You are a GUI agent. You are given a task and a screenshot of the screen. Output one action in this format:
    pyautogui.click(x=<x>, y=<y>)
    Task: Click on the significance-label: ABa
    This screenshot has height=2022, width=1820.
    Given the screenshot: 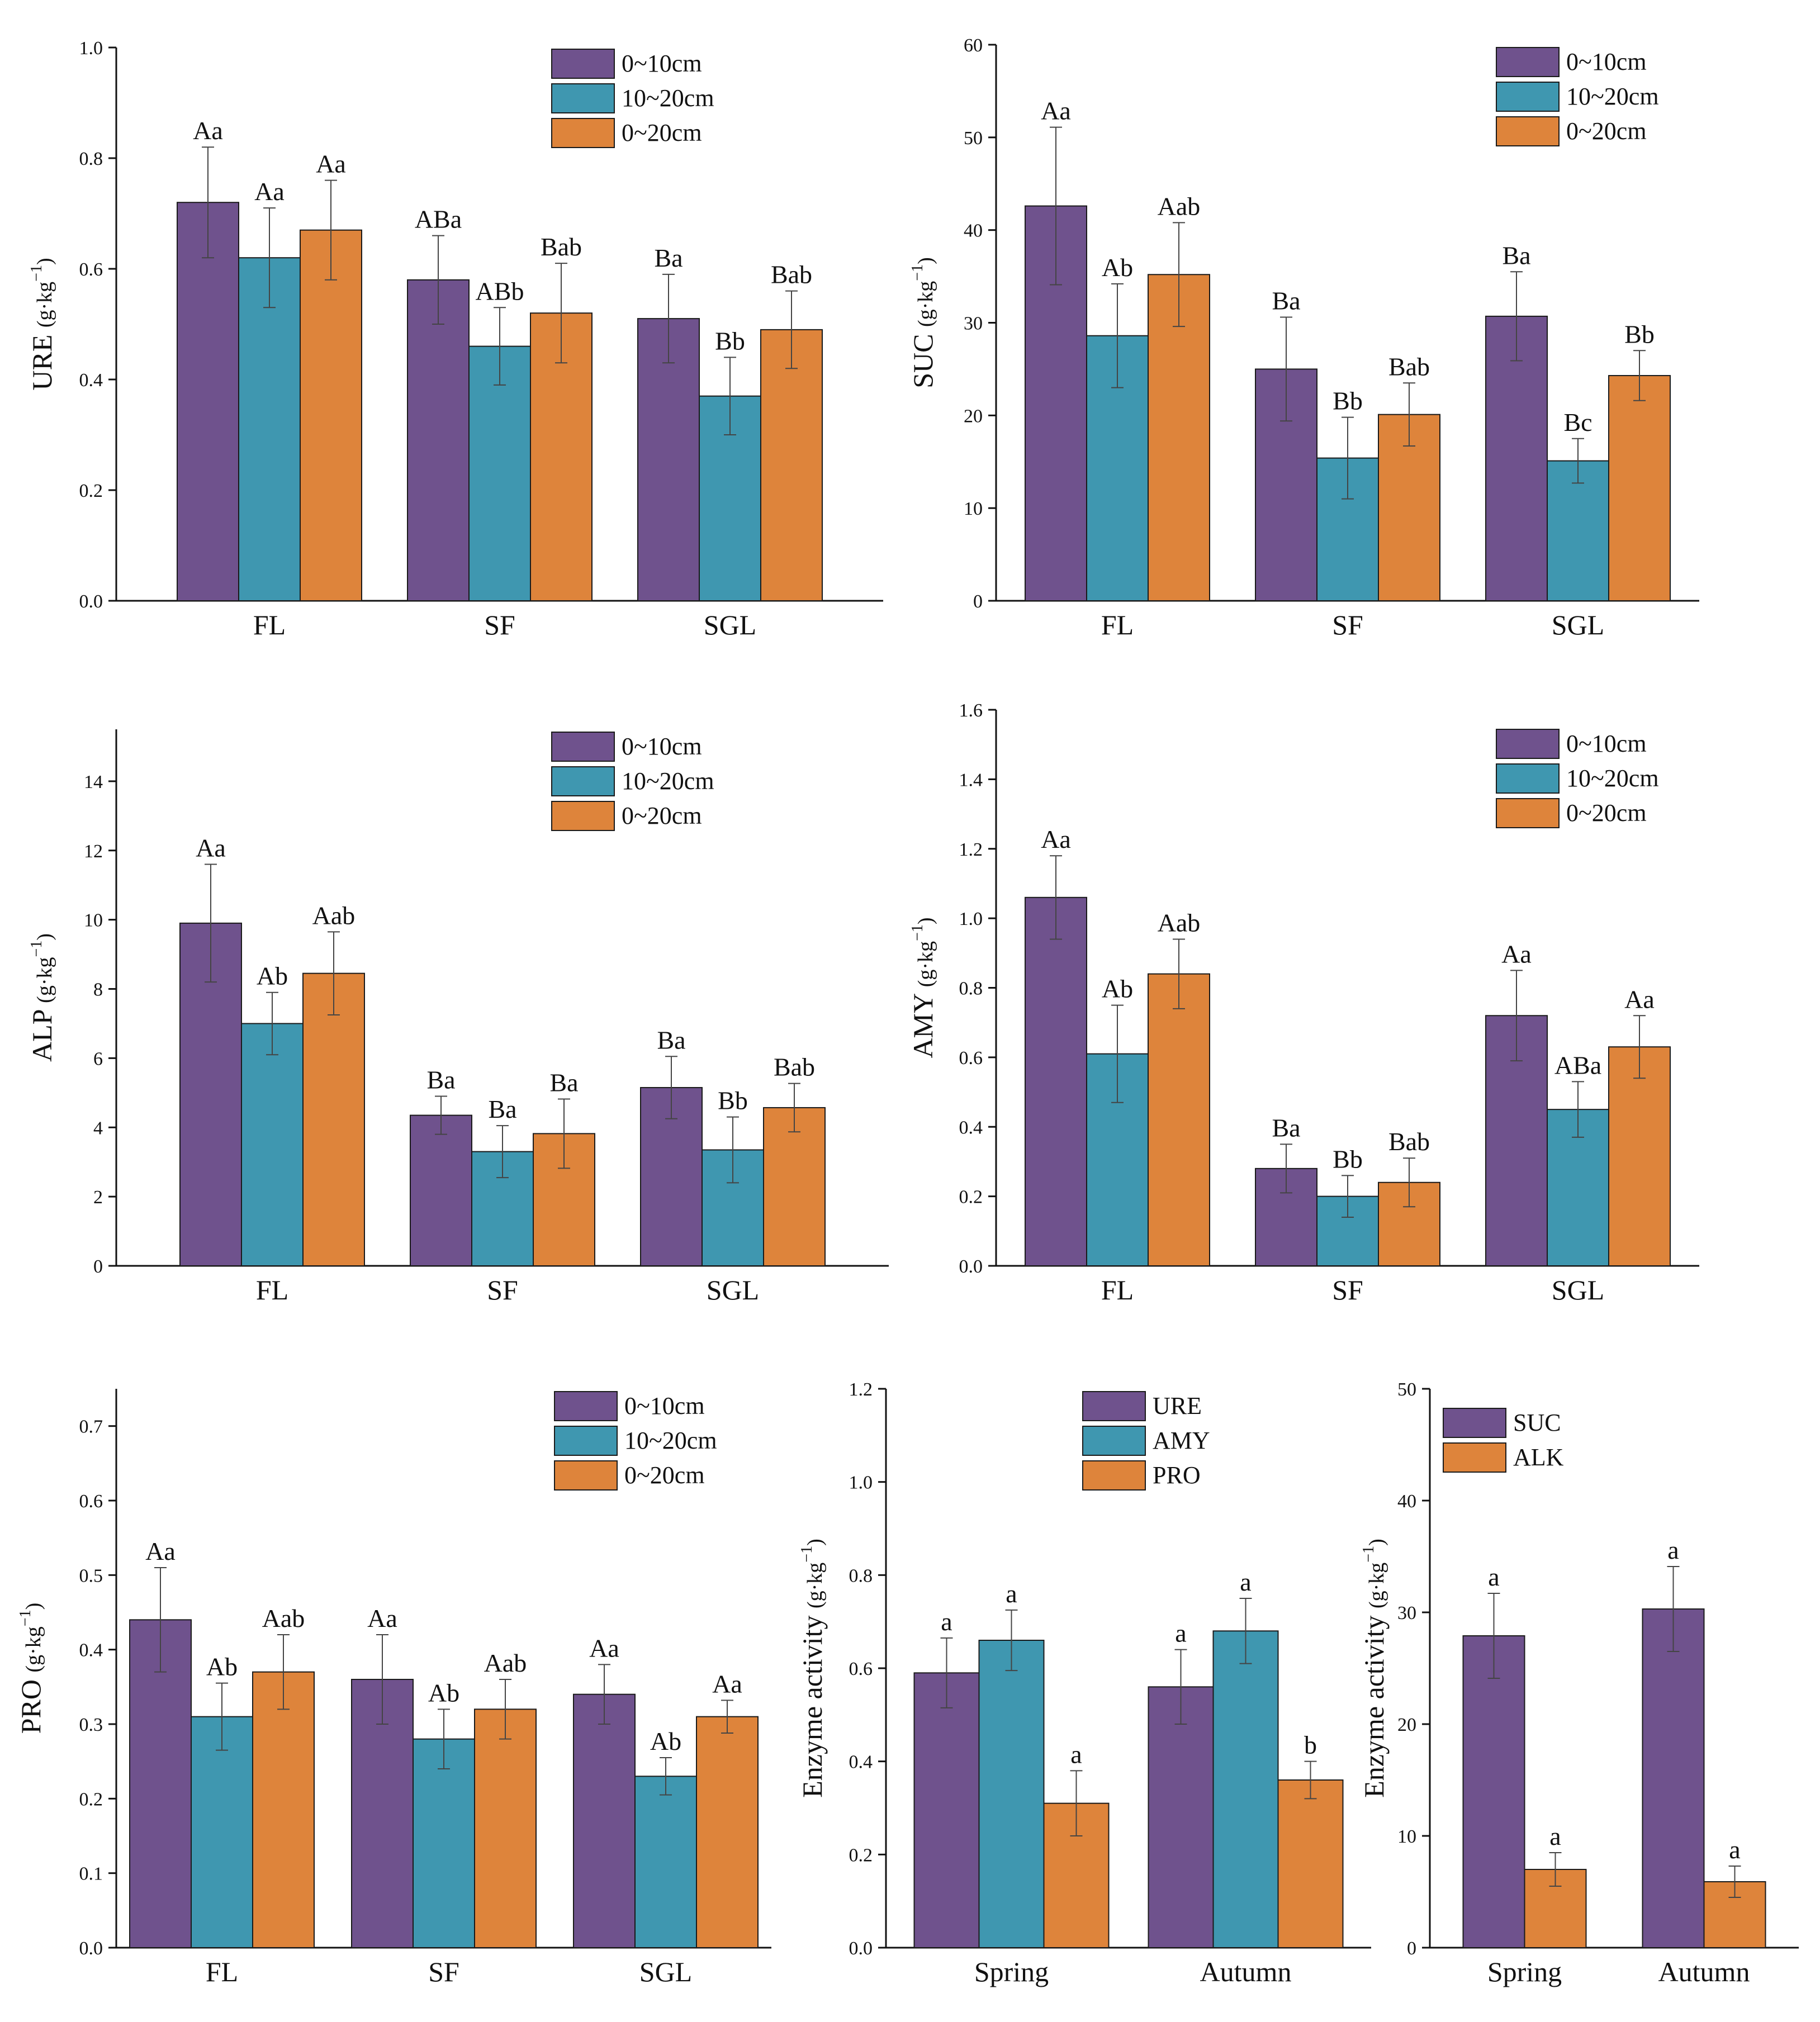 What is the action you would take?
    pyautogui.click(x=439, y=219)
    